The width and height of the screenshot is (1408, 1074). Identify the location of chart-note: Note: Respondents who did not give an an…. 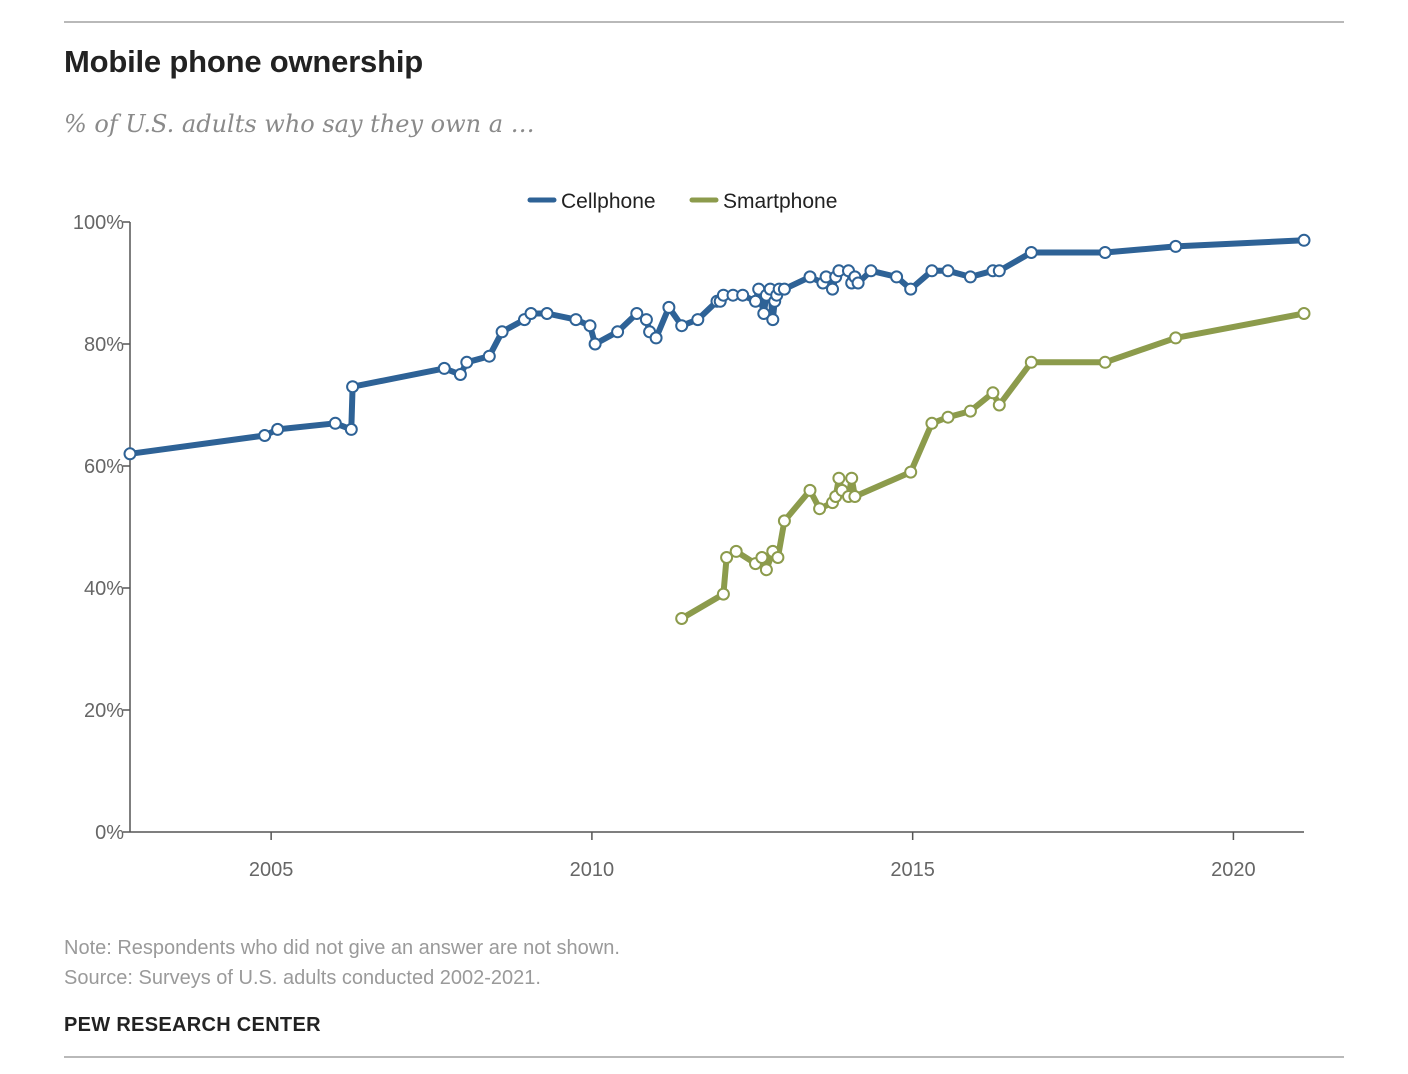
(342, 948).